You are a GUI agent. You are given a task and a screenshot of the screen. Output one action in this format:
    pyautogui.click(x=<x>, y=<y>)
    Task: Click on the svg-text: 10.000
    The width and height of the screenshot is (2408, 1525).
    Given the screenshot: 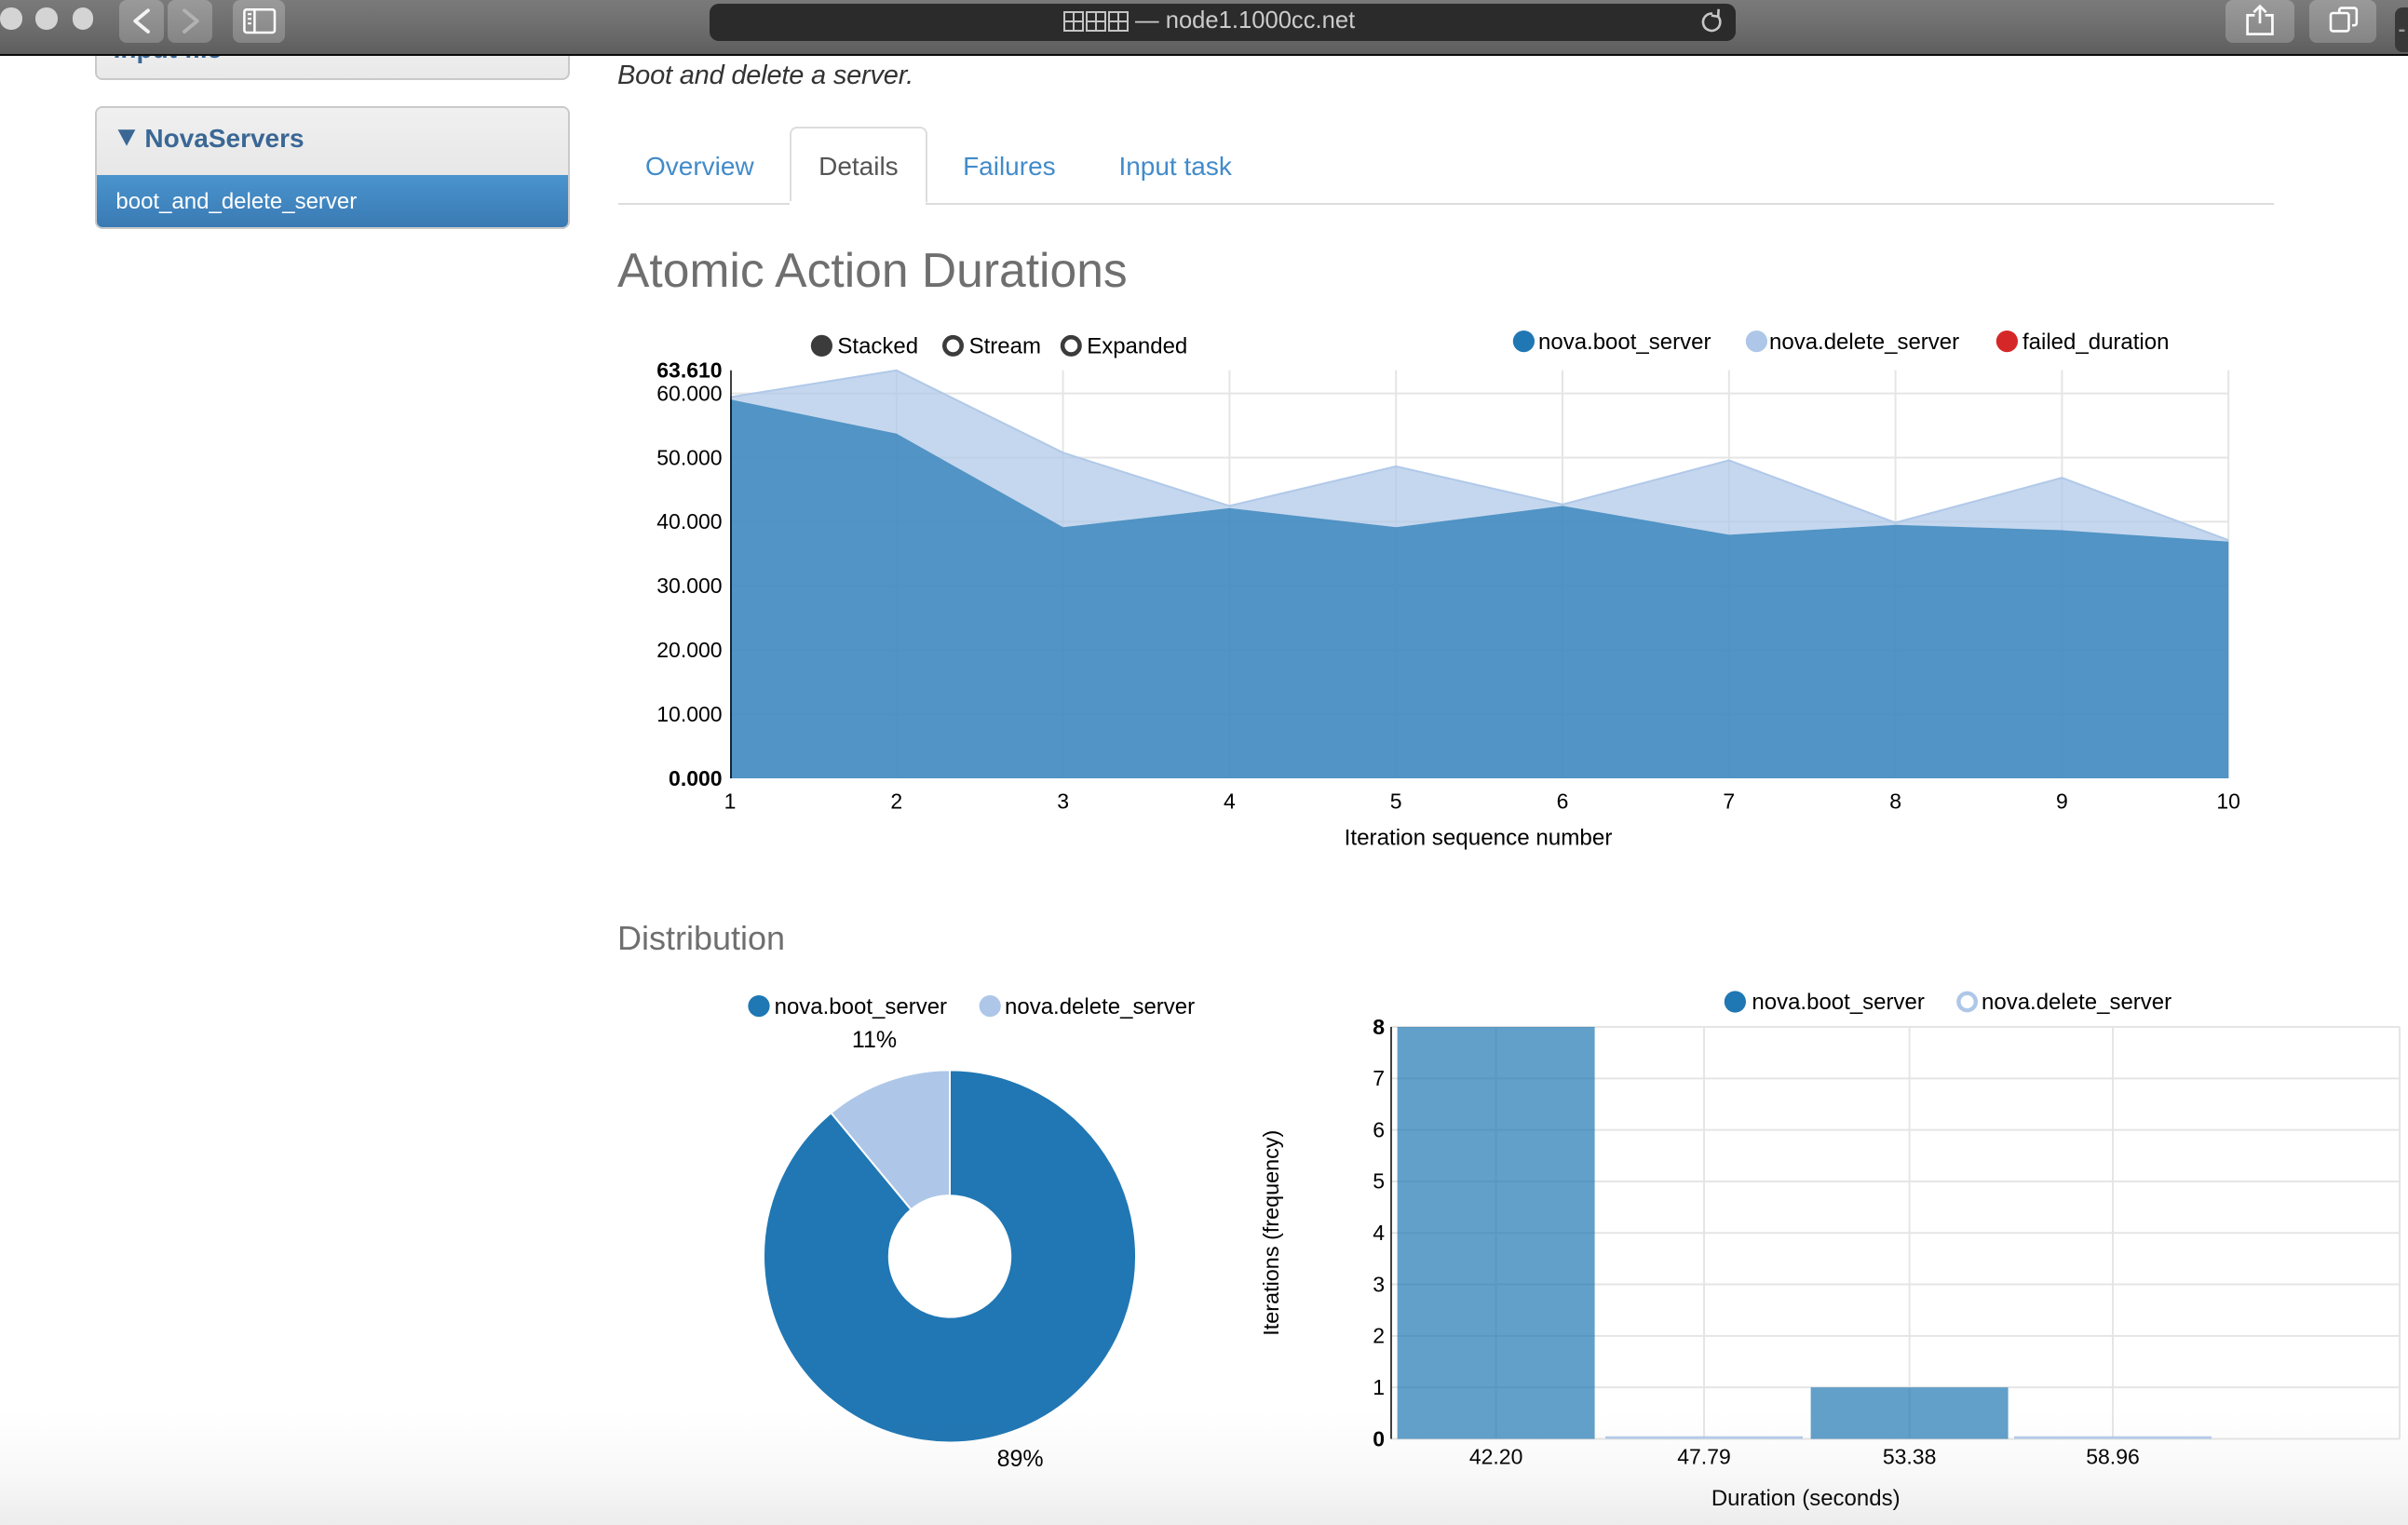 What is the action you would take?
    pyautogui.click(x=688, y=714)
    